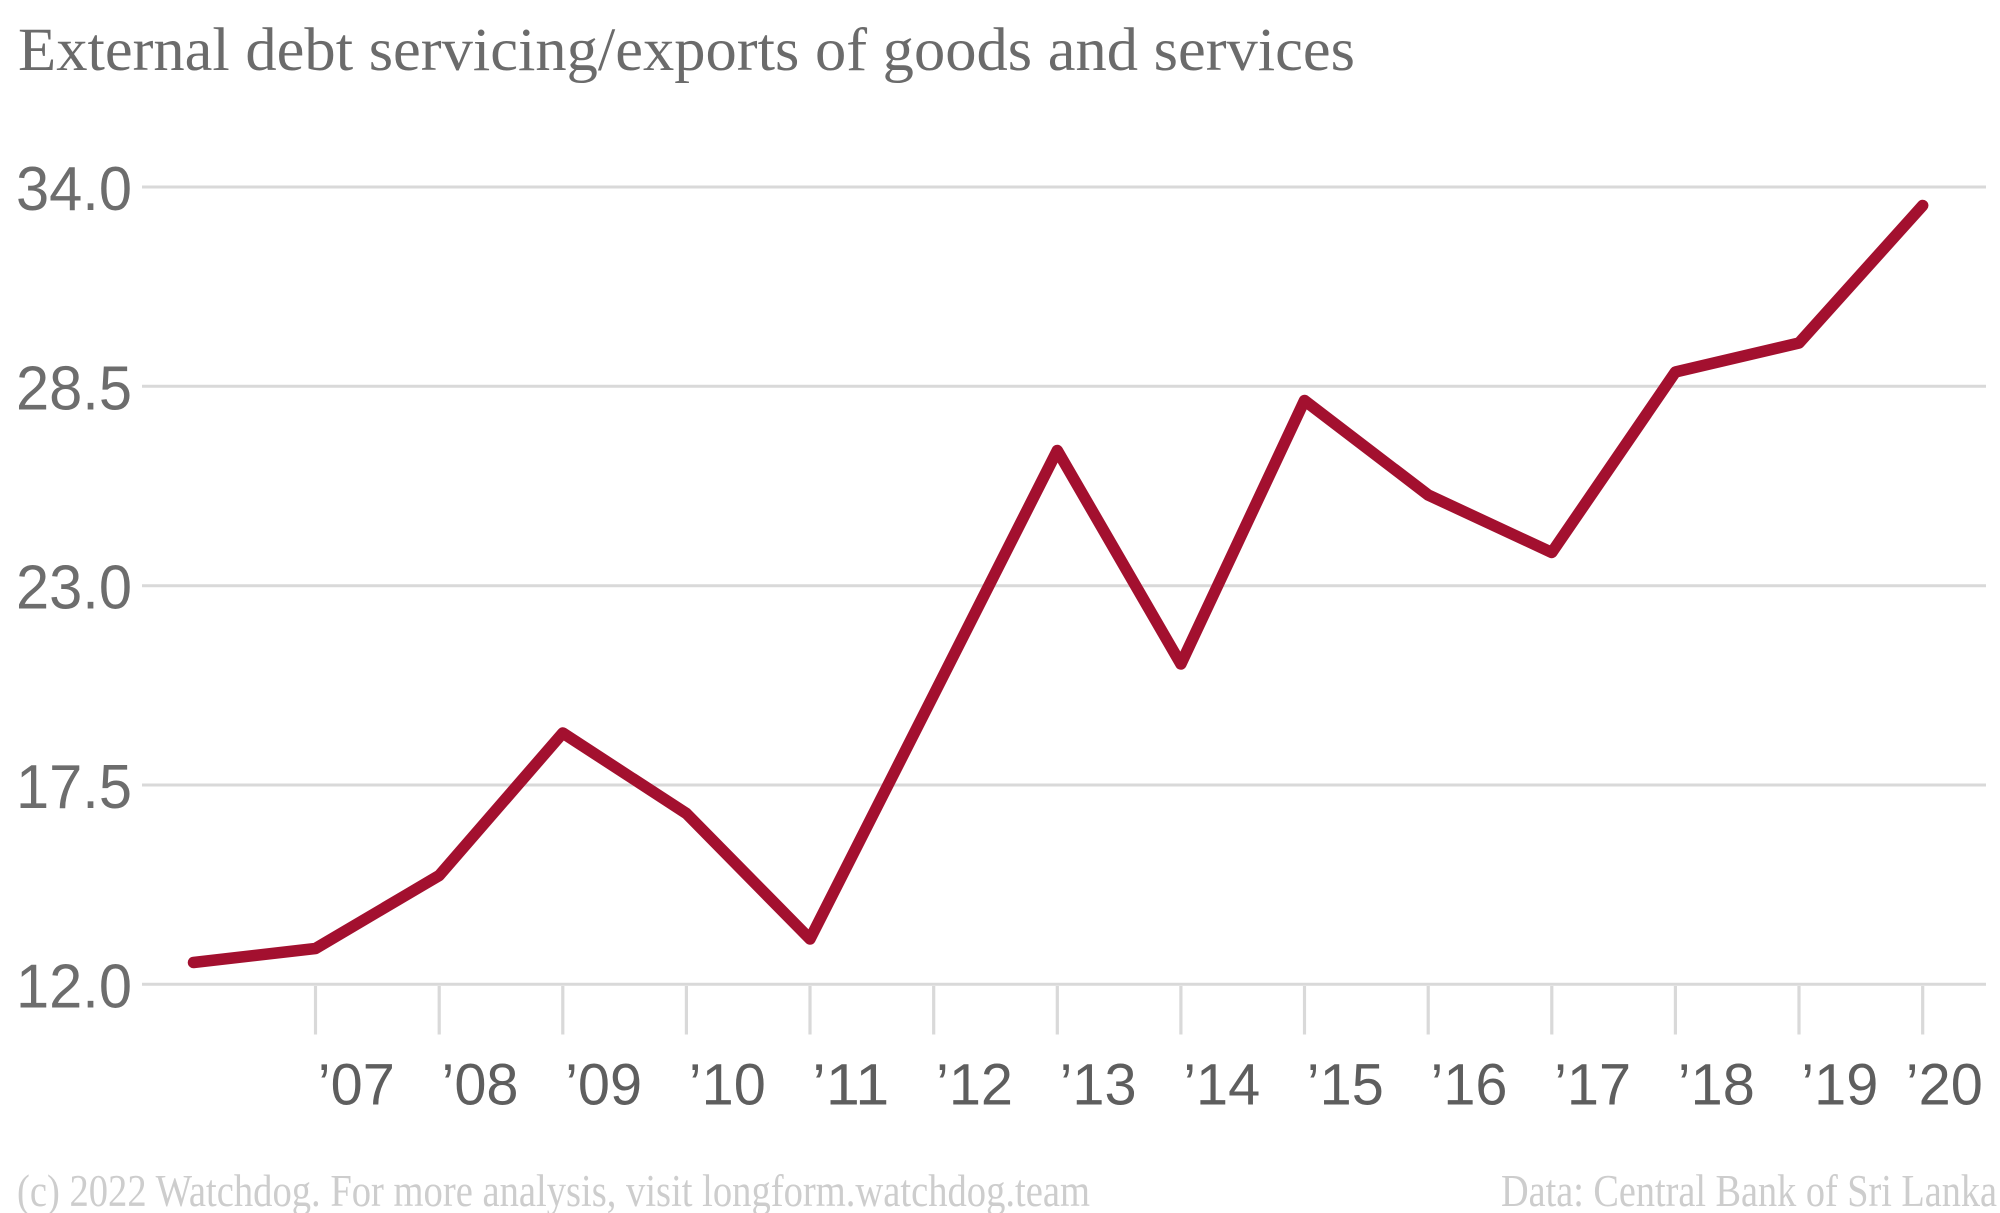  I want to click on svg-text: ’07, so click(356, 1085).